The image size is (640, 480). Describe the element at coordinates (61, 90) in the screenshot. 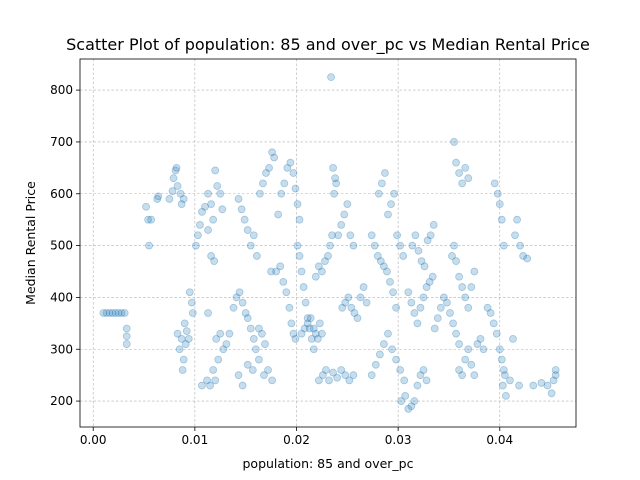

I see `y-tick-label: 800` at that location.